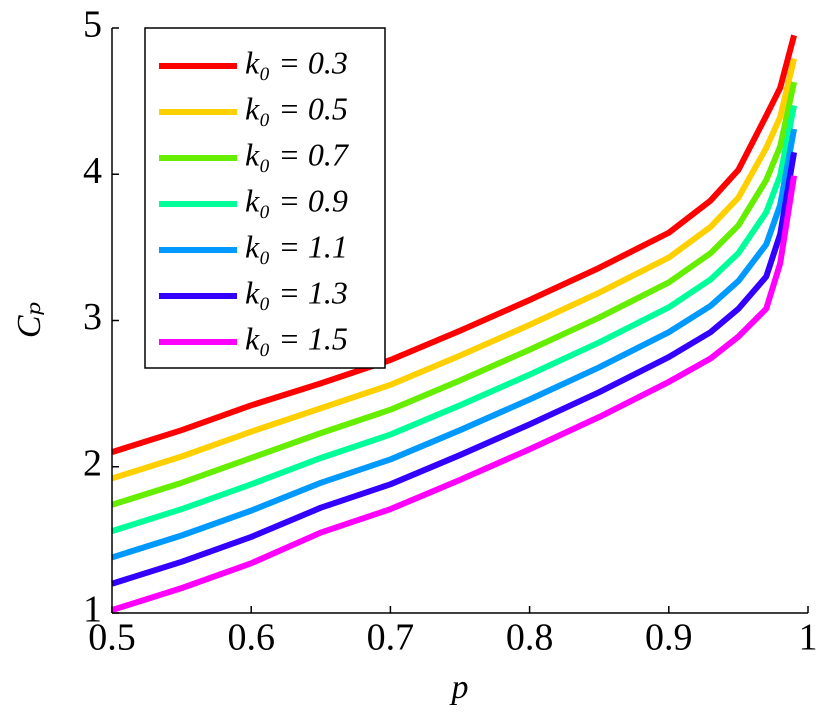 Image resolution: width=833 pixels, height=720 pixels. What do you see at coordinates (296, 62) in the screenshot?
I see `legend-label: k₀ = 0.3` at bounding box center [296, 62].